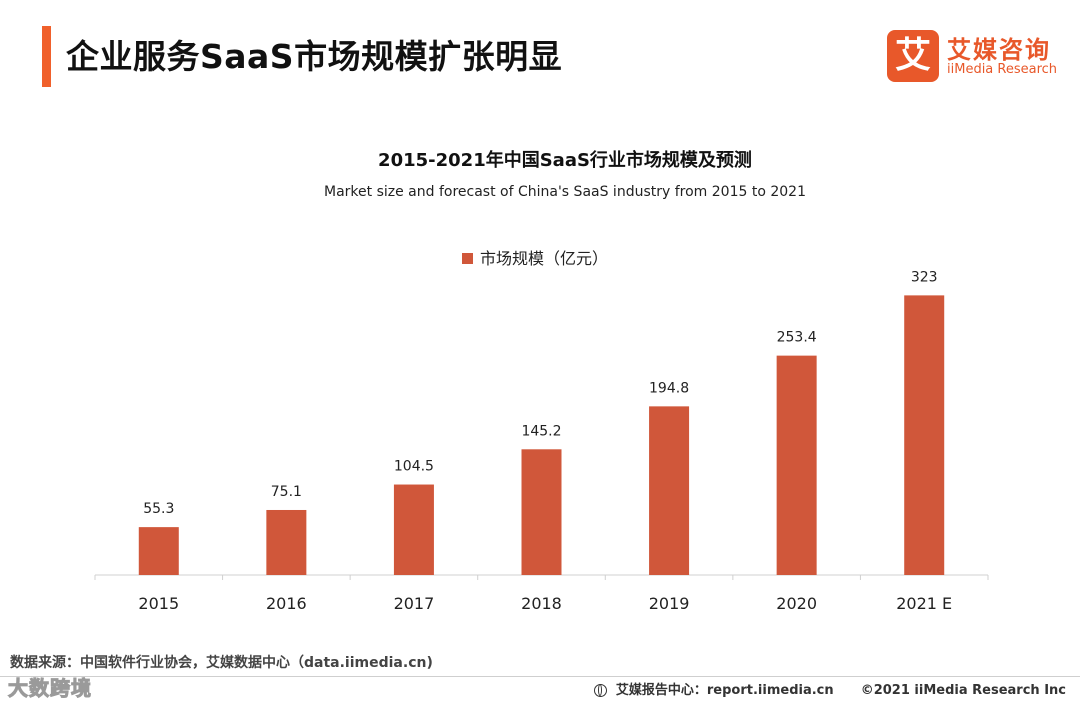 This screenshot has height=702, width=1080. What do you see at coordinates (221, 663) in the screenshot?
I see `data-source-note: 数据来源：中国软件行业协会，艾媒数据中心（data.iimedia.cn)` at bounding box center [221, 663].